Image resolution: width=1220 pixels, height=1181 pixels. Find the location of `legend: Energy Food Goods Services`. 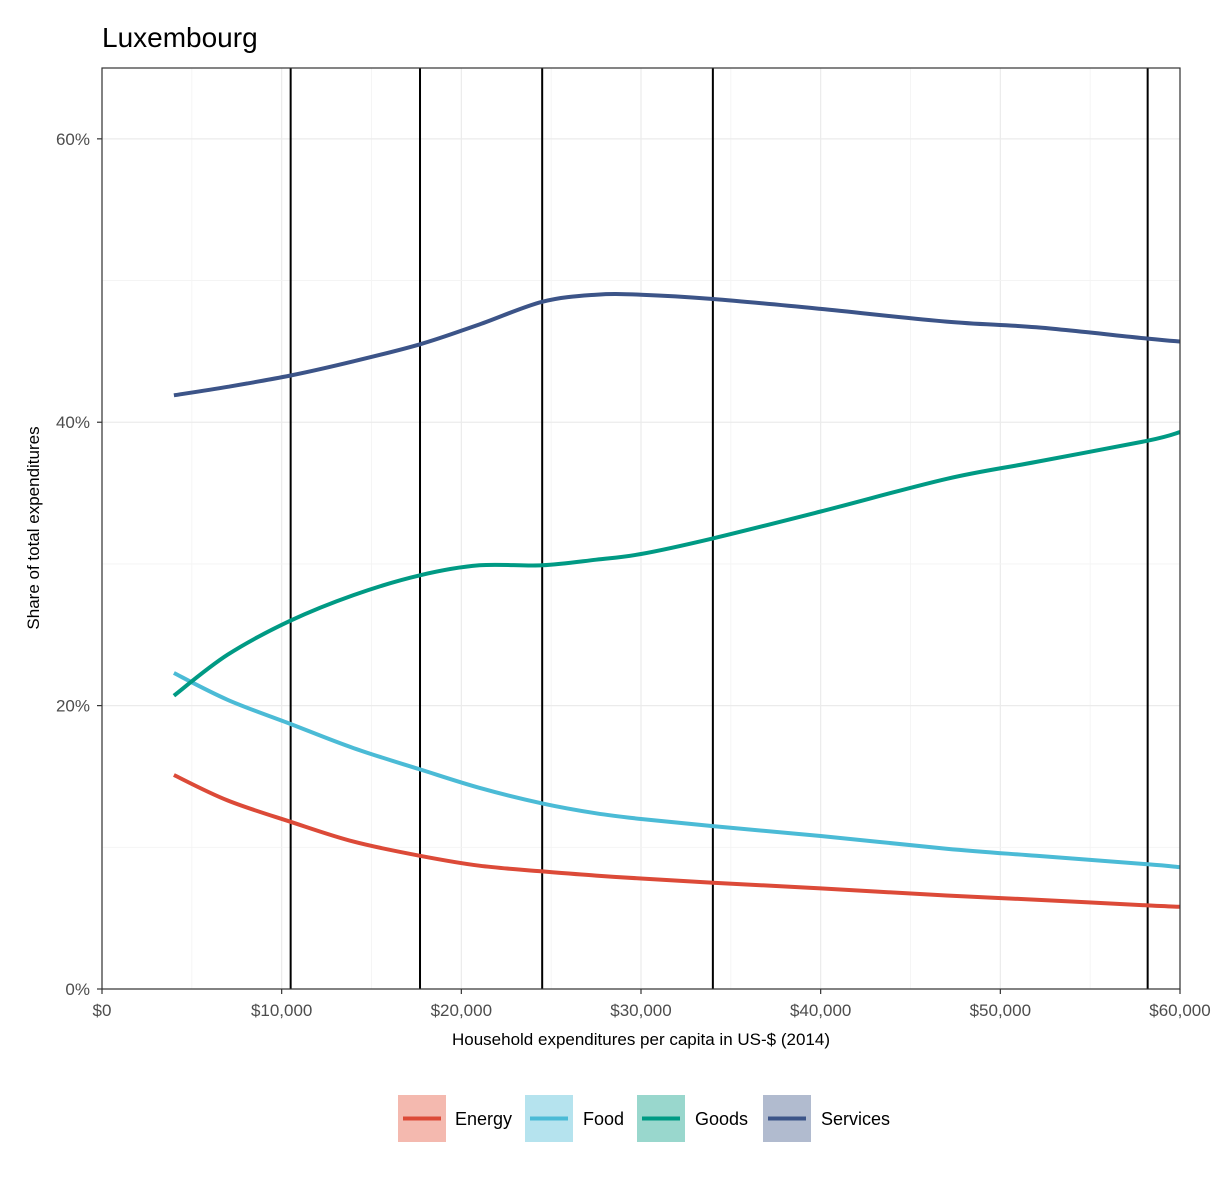

legend: Energy Food Goods Services is located at coordinates (644, 1118).